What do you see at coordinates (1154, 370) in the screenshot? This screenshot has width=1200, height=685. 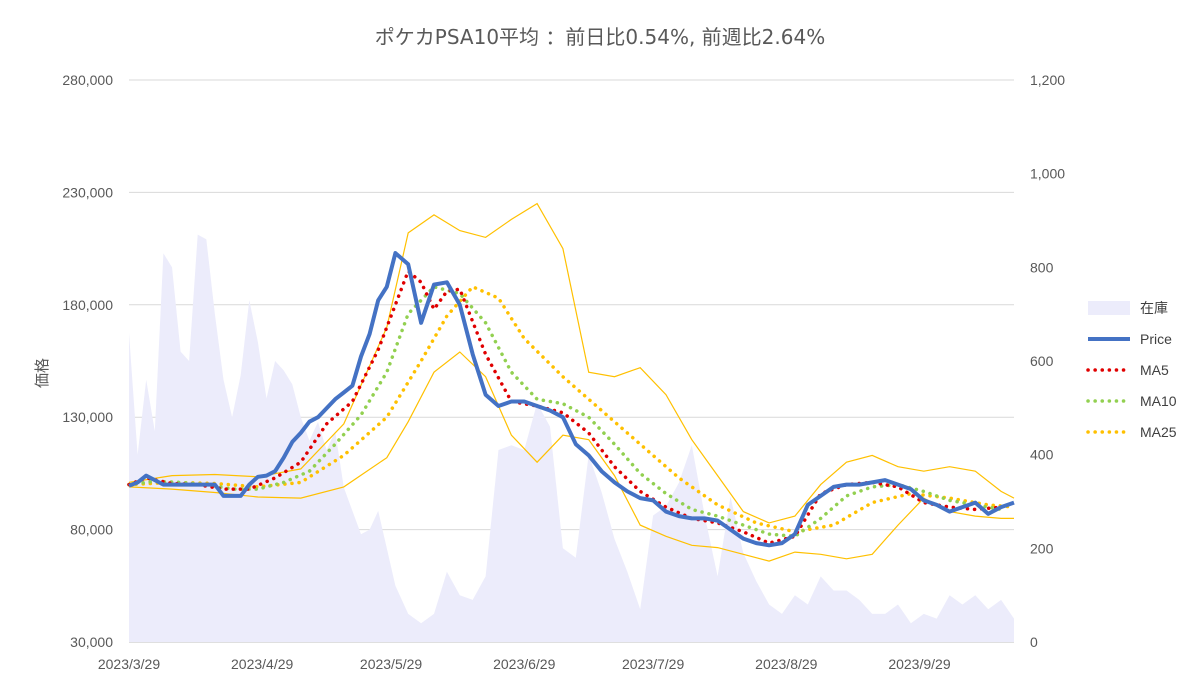 I see `legend-label: MA5` at bounding box center [1154, 370].